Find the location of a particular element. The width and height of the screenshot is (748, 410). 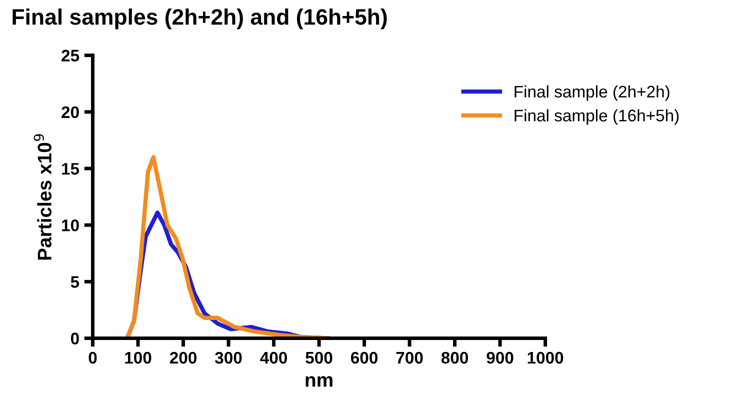

x-tick-label: 400 is located at coordinates (273, 358).